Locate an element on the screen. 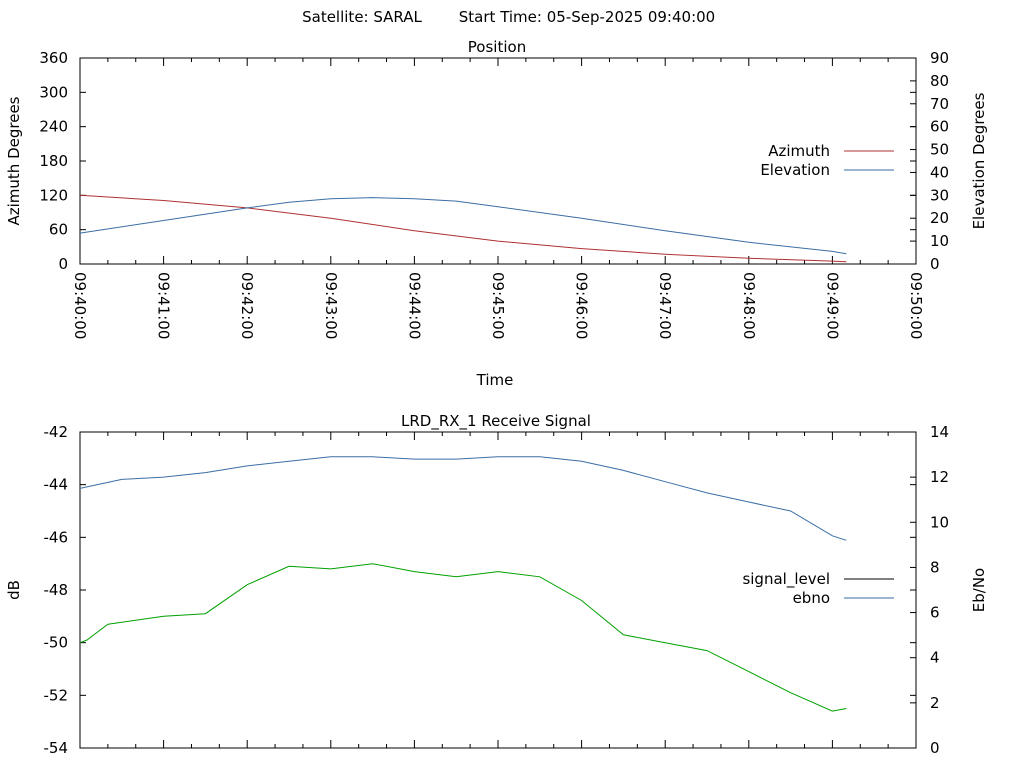 The height and width of the screenshot is (768, 1024). elevation-line is located at coordinates (463, 226).